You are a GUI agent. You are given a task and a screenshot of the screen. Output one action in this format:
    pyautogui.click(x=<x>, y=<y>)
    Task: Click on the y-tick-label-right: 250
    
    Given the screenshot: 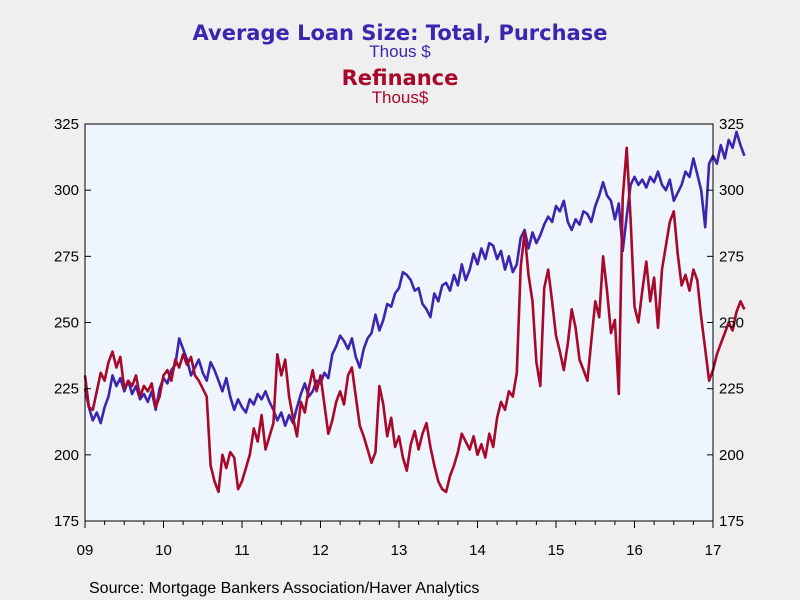 What is the action you would take?
    pyautogui.click(x=731, y=323)
    